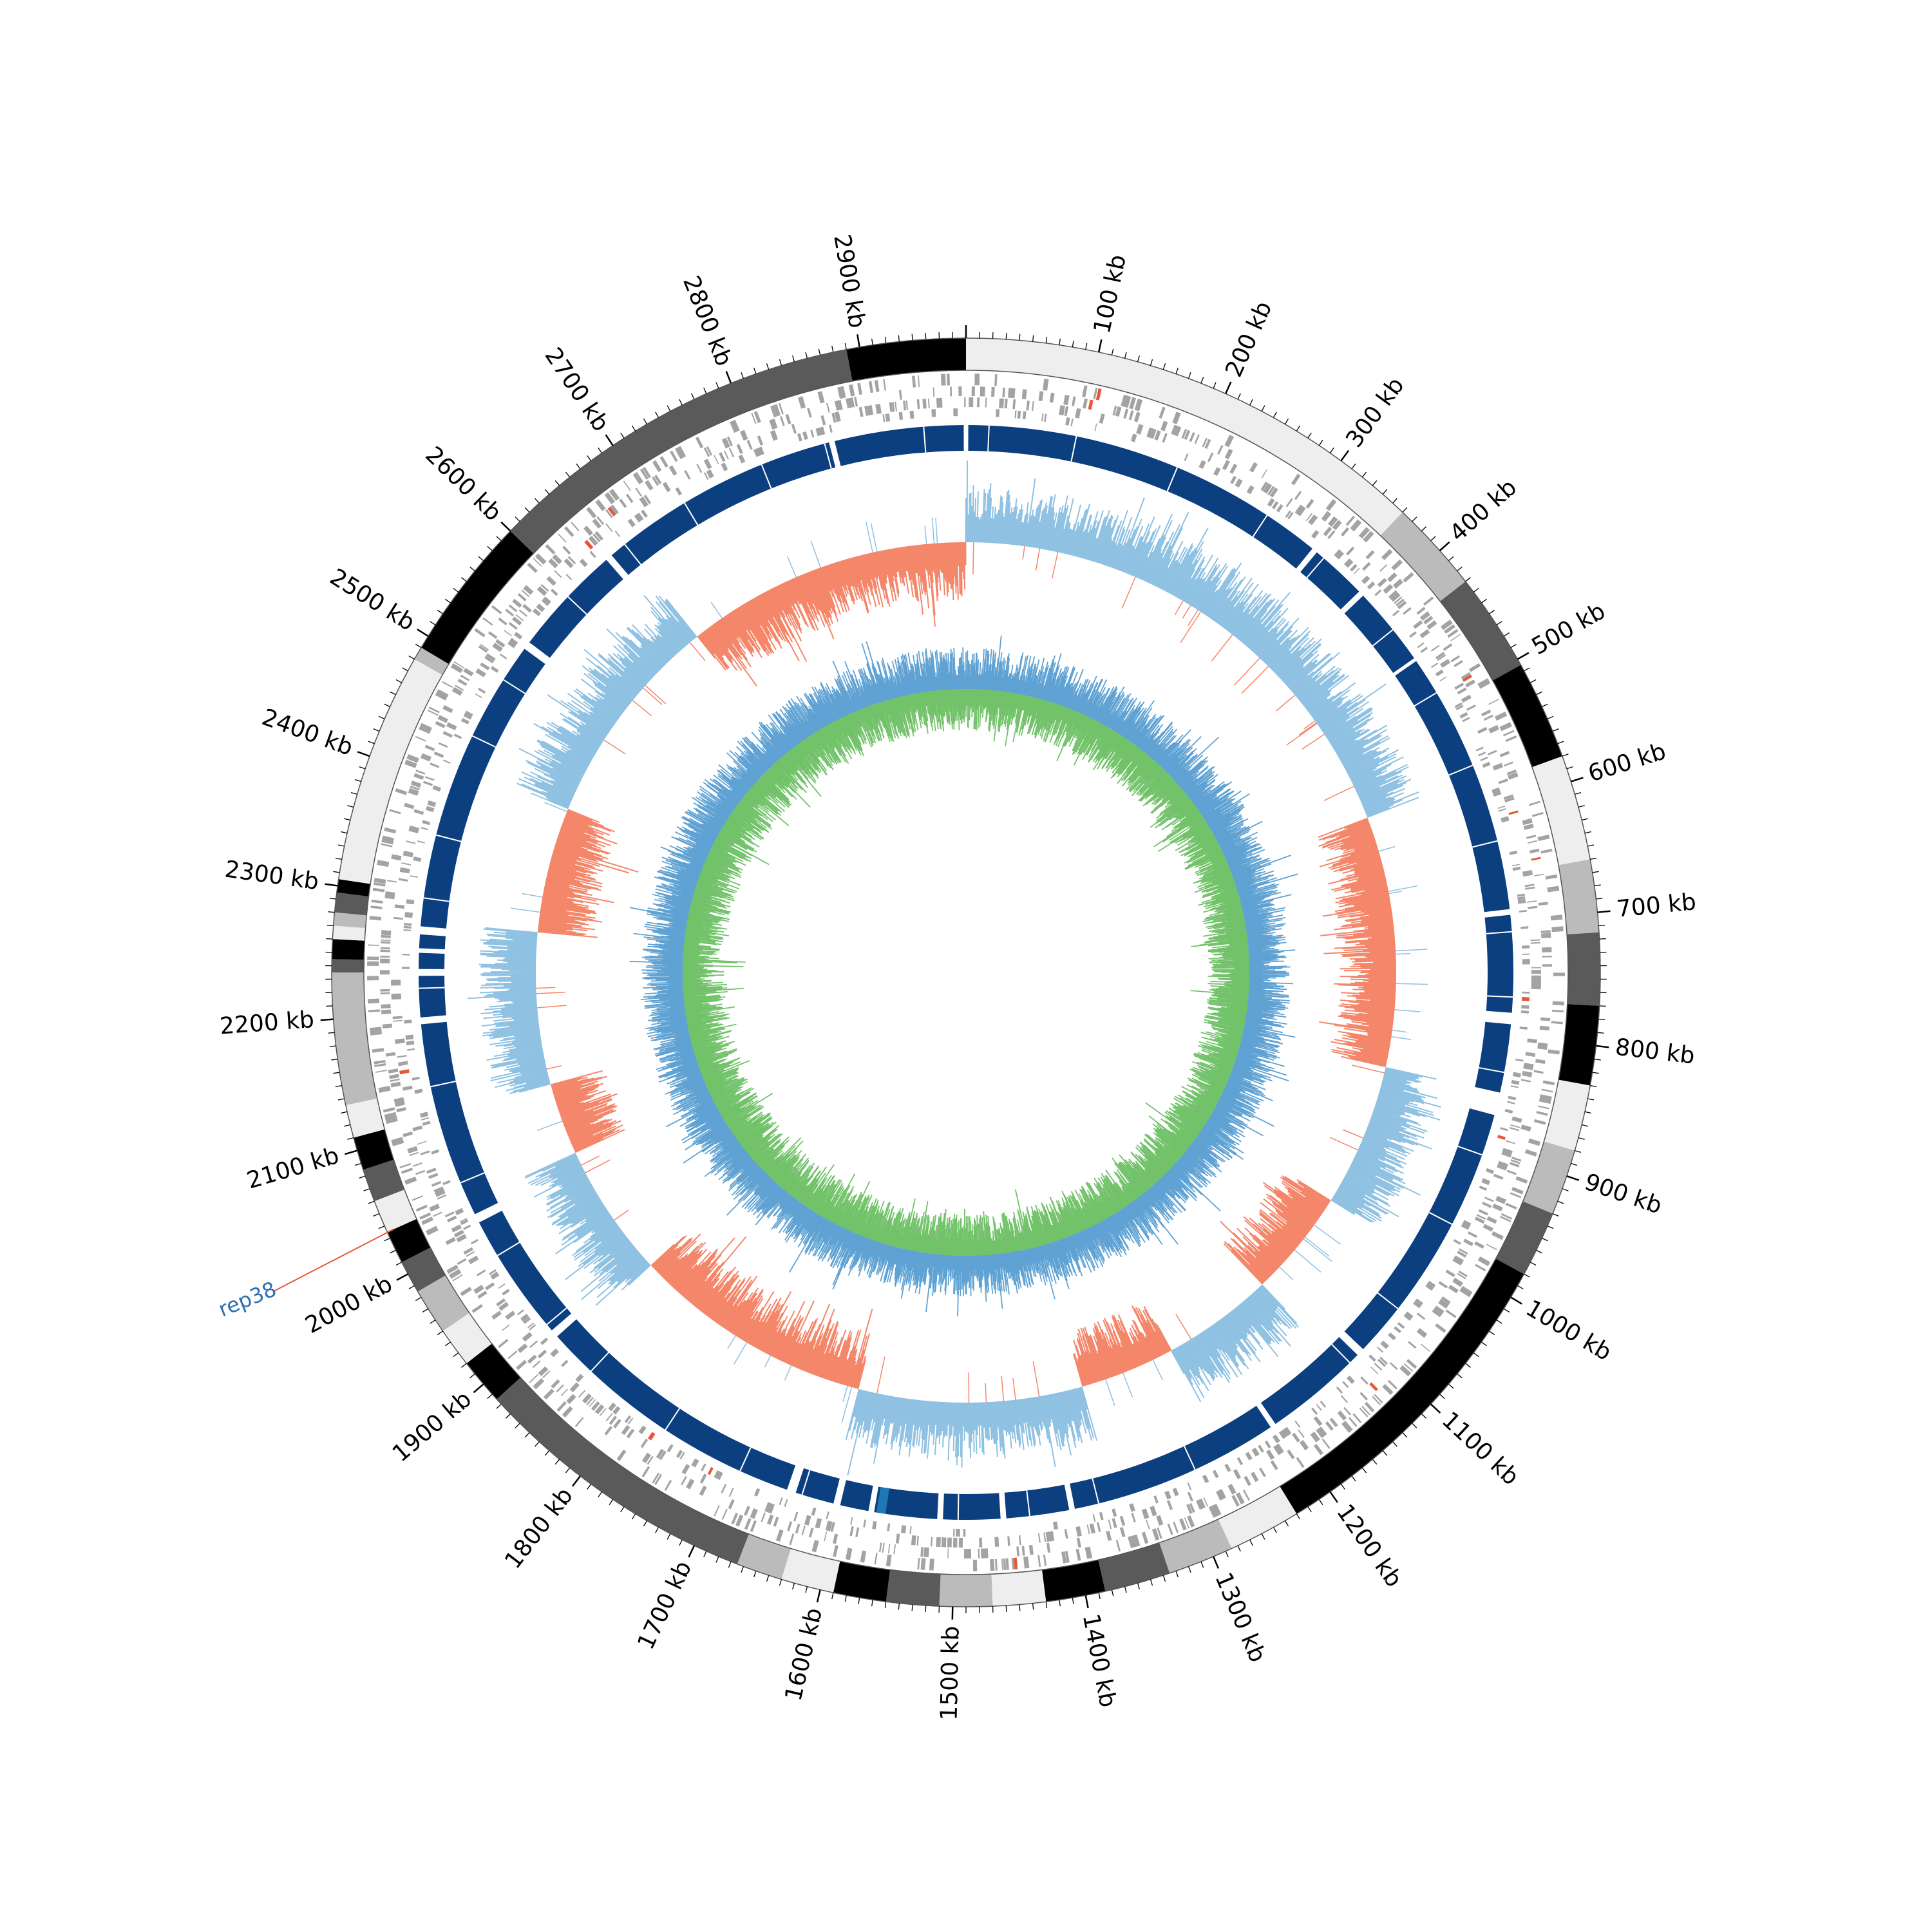 Image resolution: width=1932 pixels, height=1932 pixels. I want to click on tick-label: 800 kb, so click(1655, 1052).